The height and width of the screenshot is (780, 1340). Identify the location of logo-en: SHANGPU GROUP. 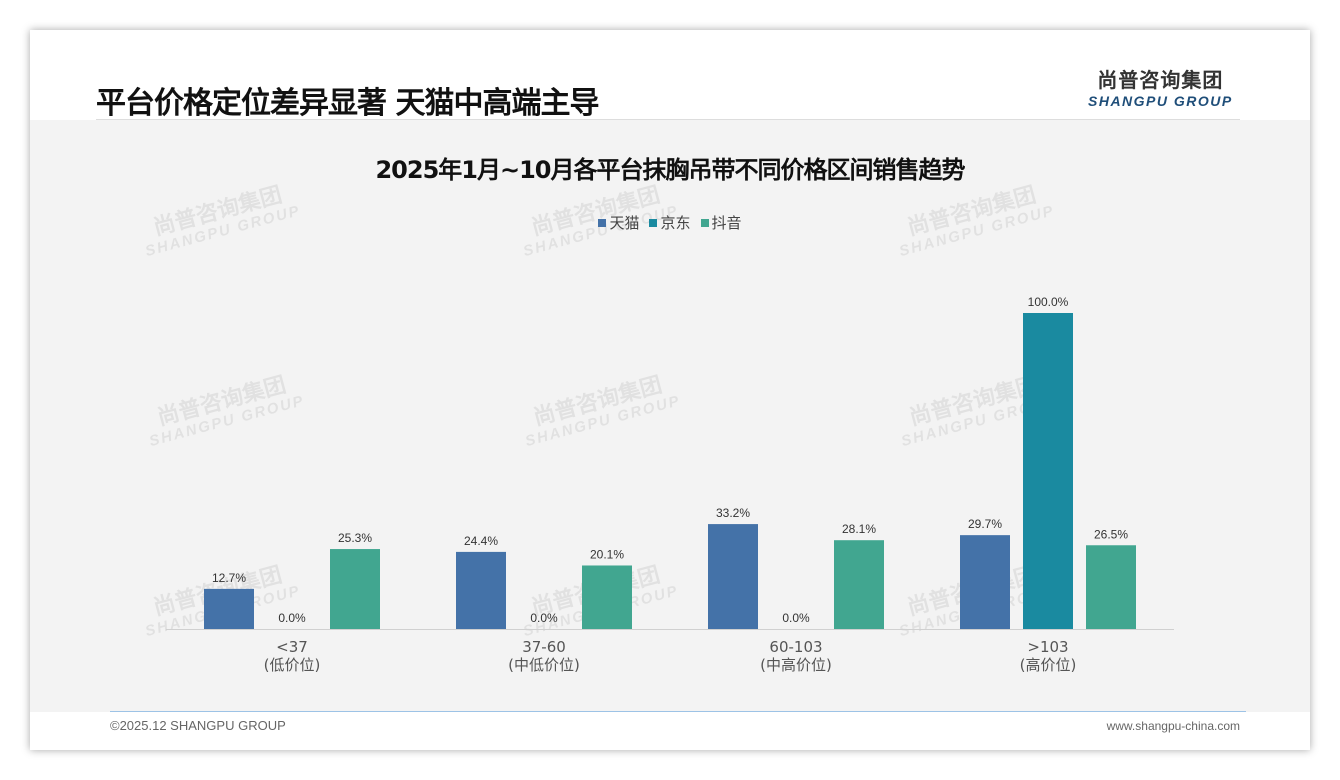
(1160, 101).